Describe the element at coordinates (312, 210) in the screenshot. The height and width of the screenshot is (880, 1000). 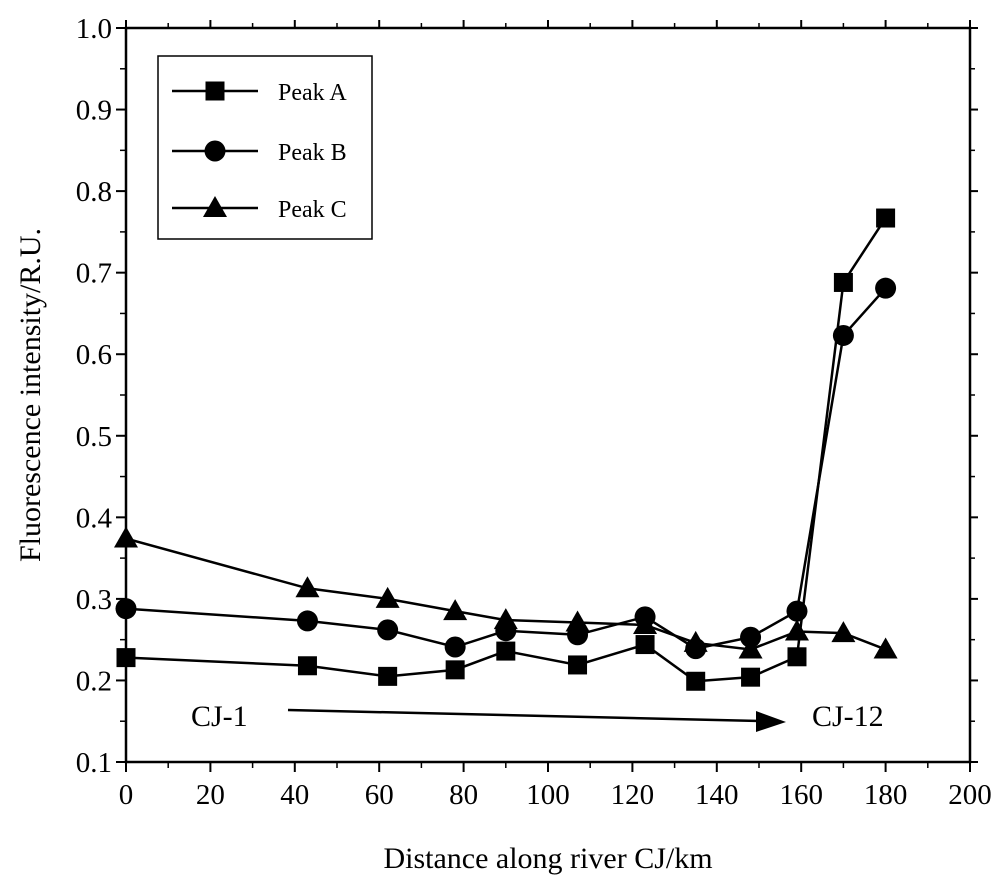
I see `legend-label: Peak C` at that location.